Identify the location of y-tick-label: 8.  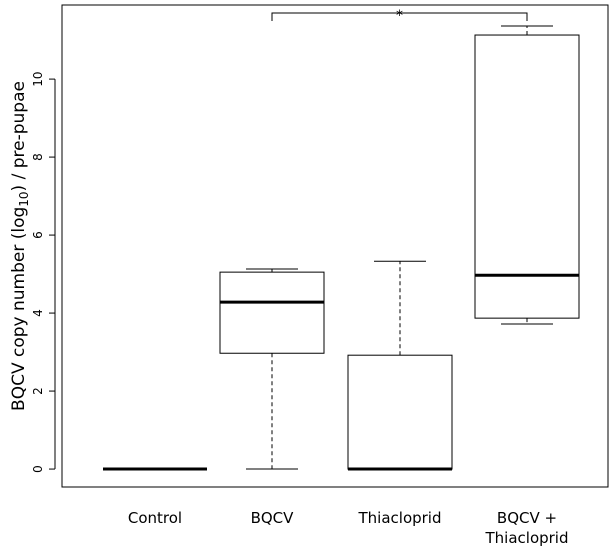
(38, 157).